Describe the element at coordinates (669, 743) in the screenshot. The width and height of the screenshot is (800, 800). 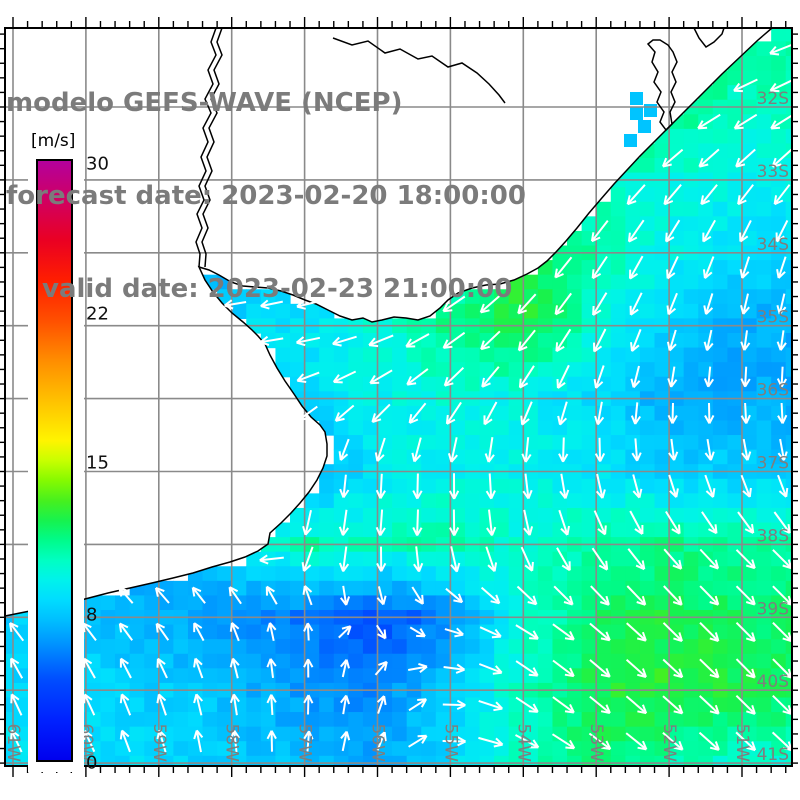
I see `lon-label: 52W` at that location.